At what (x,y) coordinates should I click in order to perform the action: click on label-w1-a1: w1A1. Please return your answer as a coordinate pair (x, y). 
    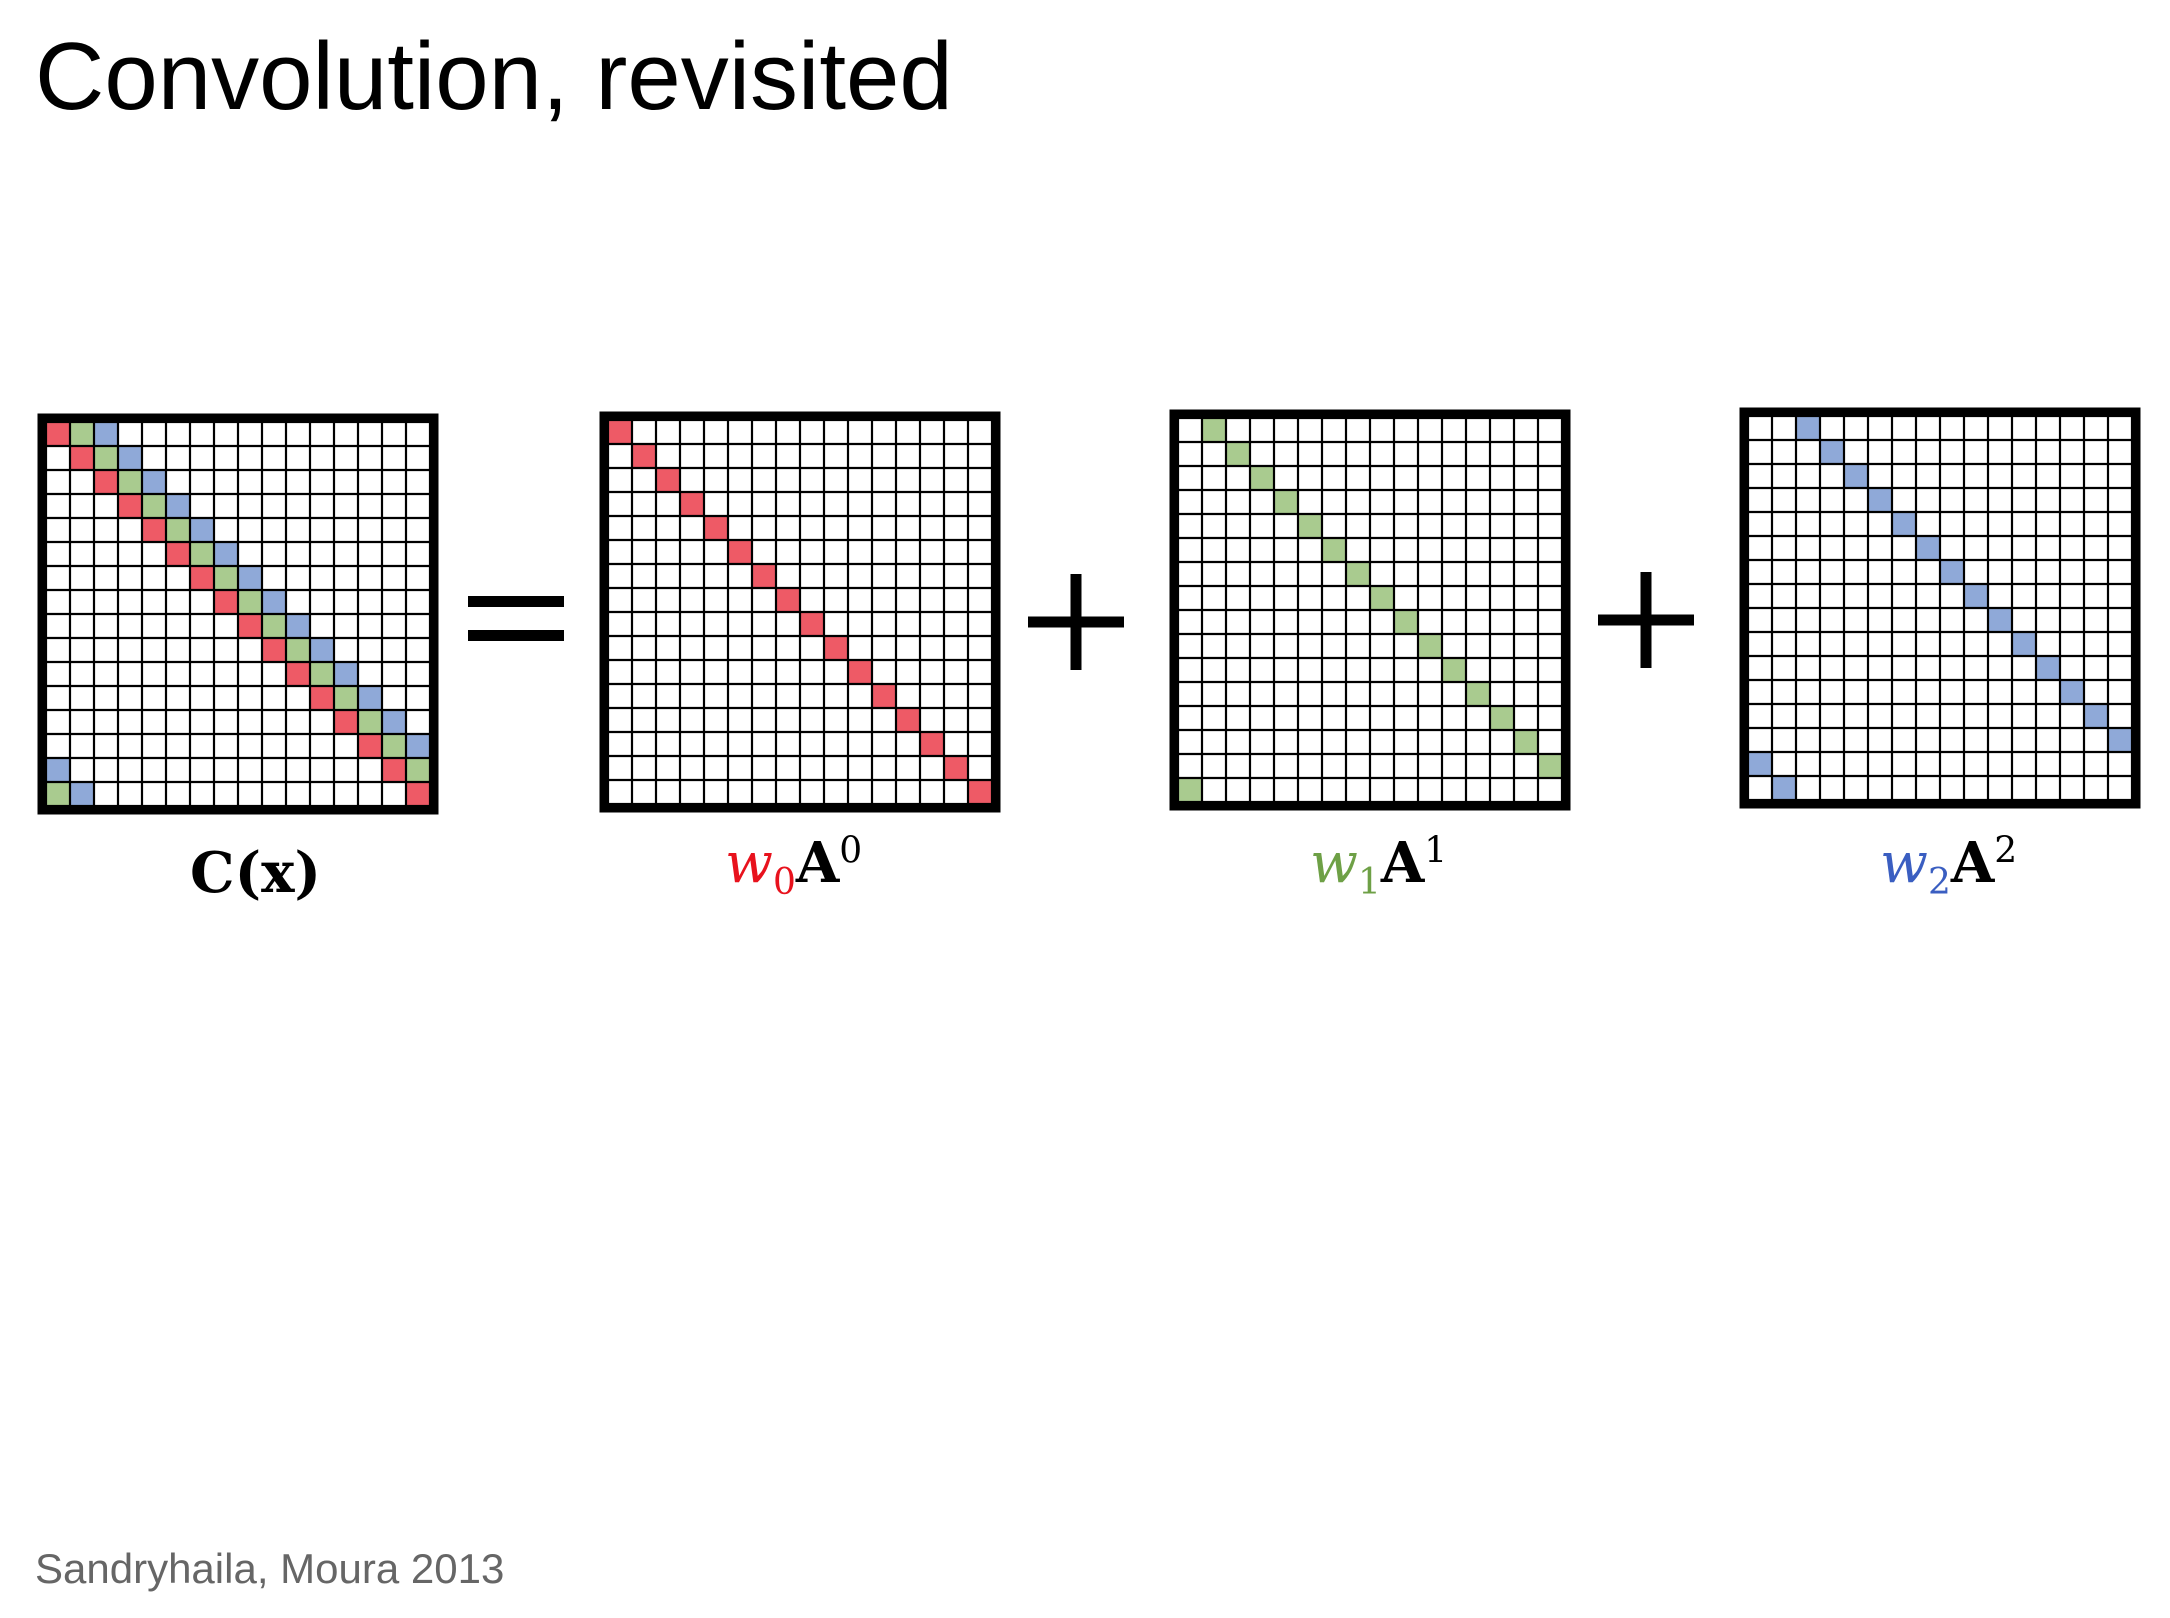
    Looking at the image, I should click on (1378, 866).